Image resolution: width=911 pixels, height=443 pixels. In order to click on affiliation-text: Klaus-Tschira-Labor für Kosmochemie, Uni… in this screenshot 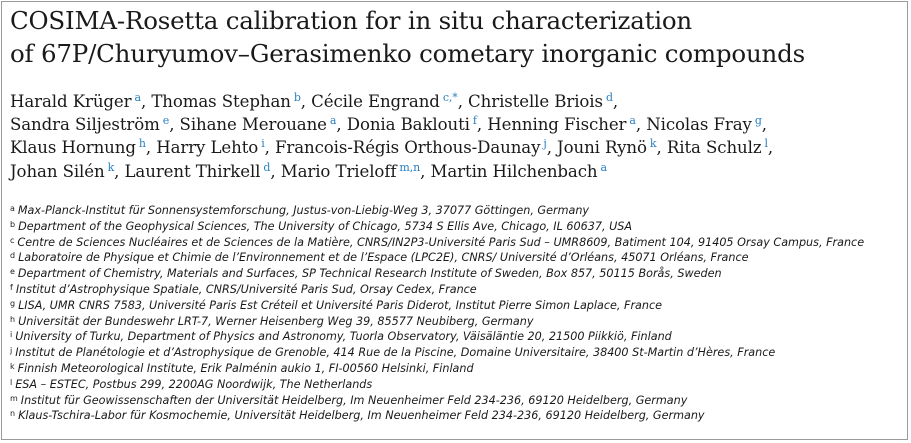, I will do `click(361, 416)`.